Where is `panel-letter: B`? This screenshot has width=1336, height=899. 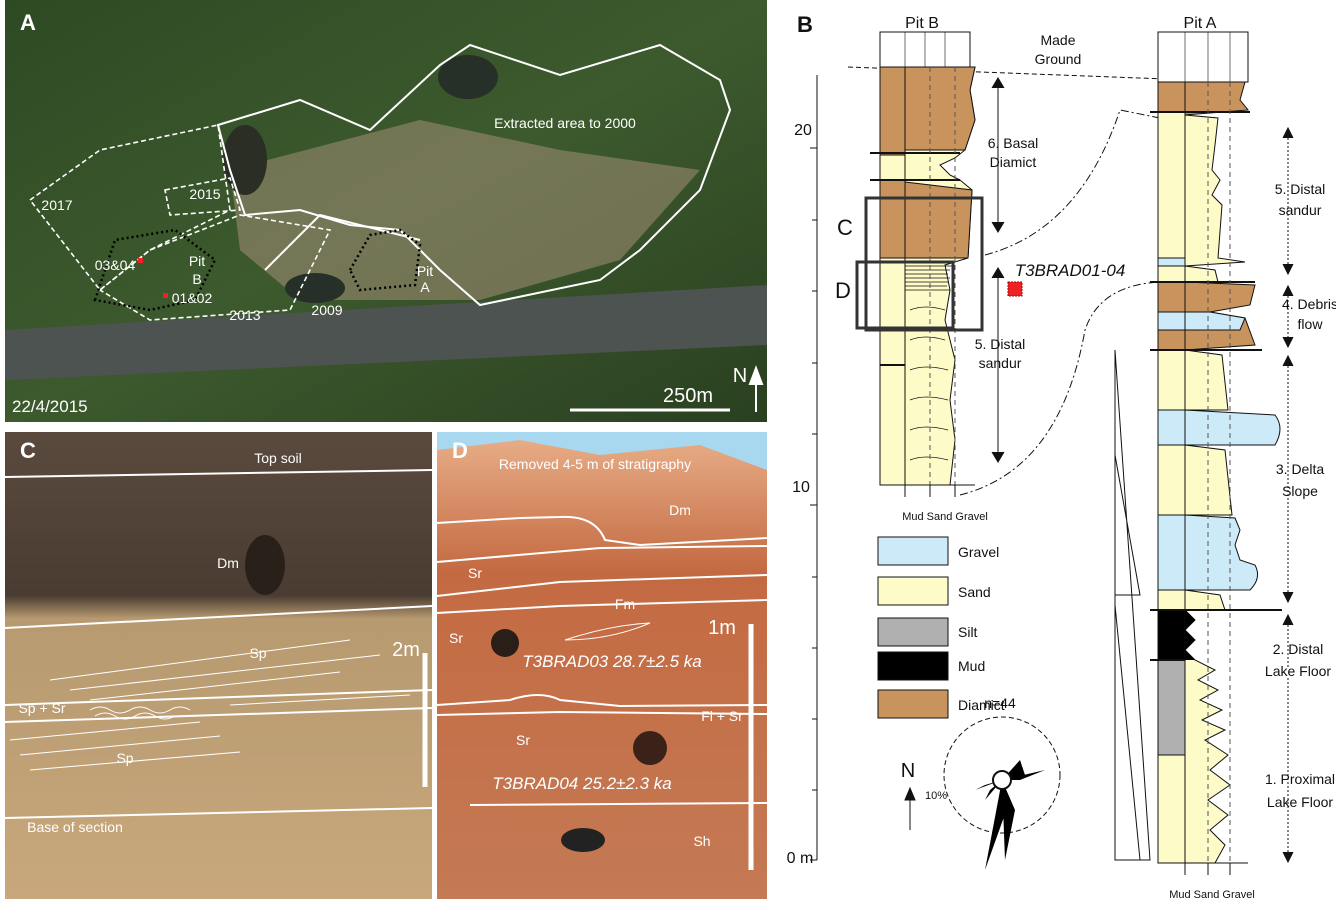
panel-letter: B is located at coordinates (805, 24).